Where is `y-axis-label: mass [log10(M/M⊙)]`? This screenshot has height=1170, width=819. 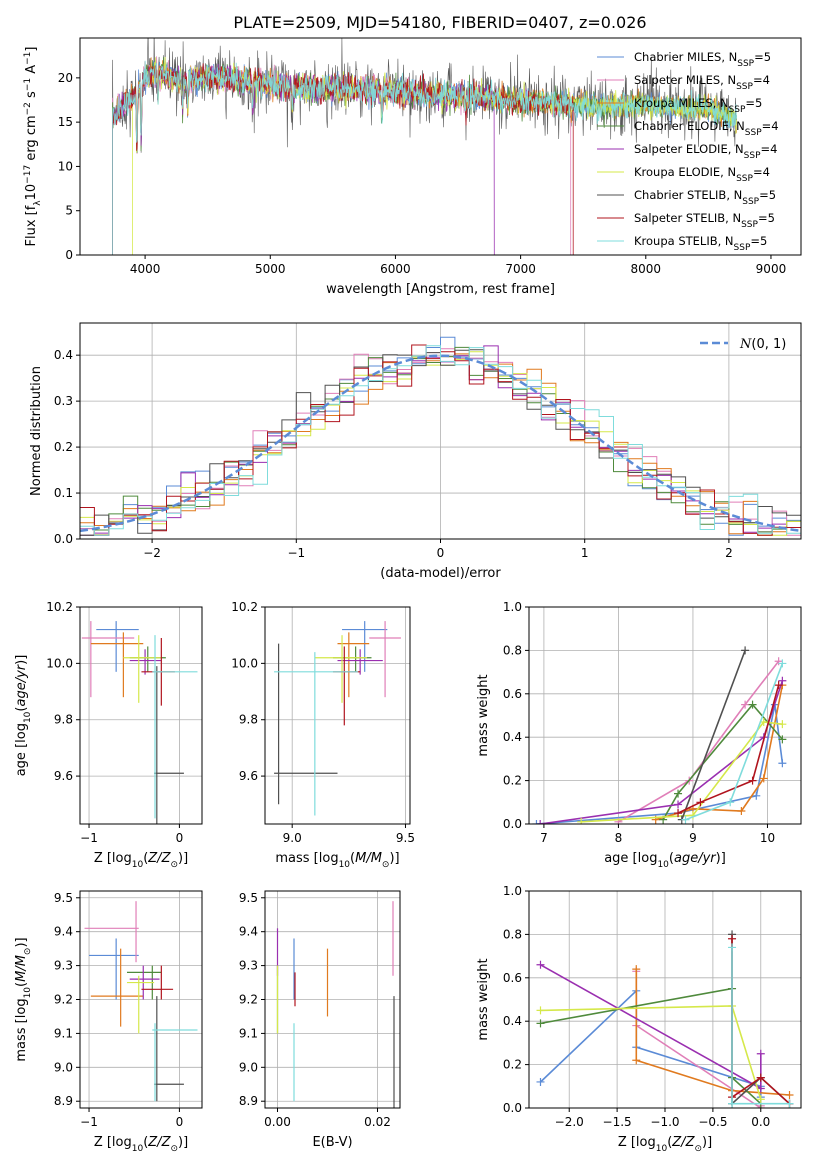 y-axis-label: mass [log10(M/M⊙)] is located at coordinates (23, 999).